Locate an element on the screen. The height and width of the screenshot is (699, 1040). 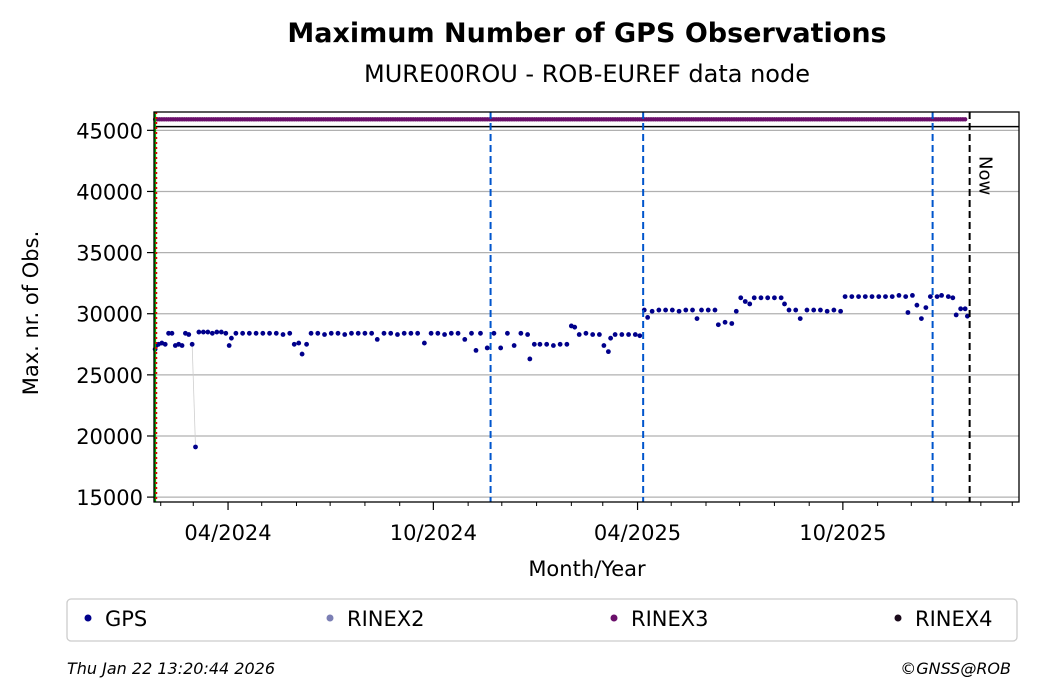
y-tick-label: 40000 is located at coordinates (109, 192).